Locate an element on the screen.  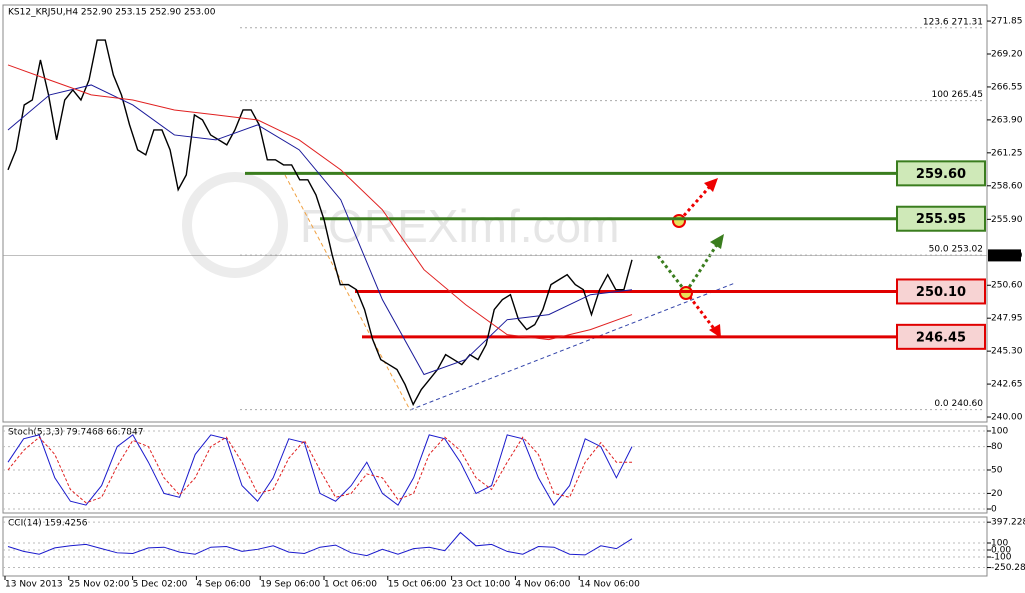
level-label: 250.10 is located at coordinates (941, 292).